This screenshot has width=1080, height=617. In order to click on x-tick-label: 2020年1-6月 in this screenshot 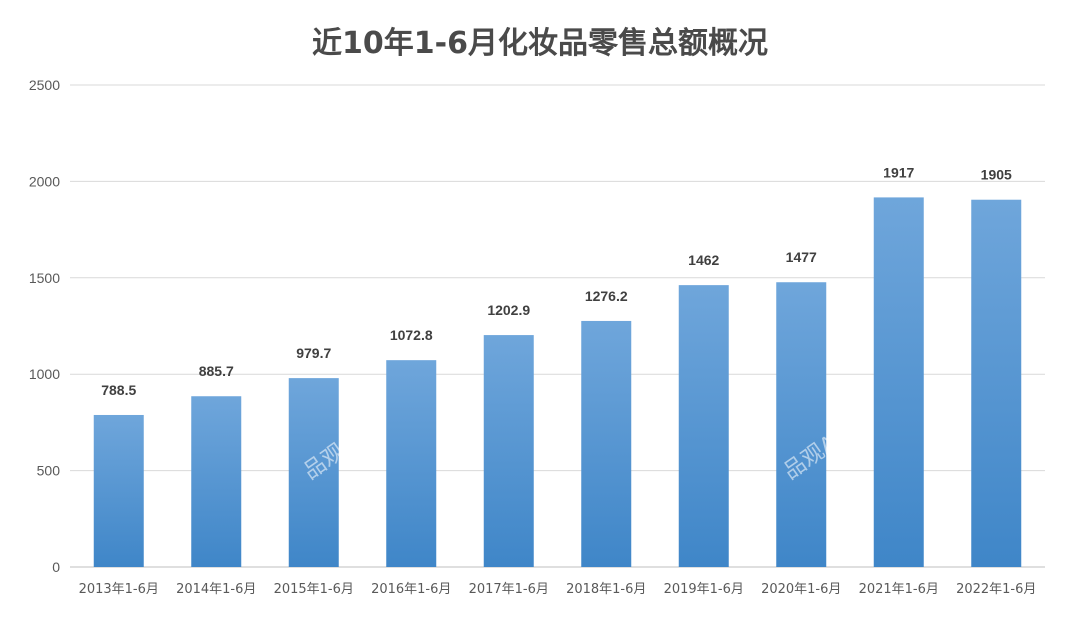, I will do `click(801, 589)`.